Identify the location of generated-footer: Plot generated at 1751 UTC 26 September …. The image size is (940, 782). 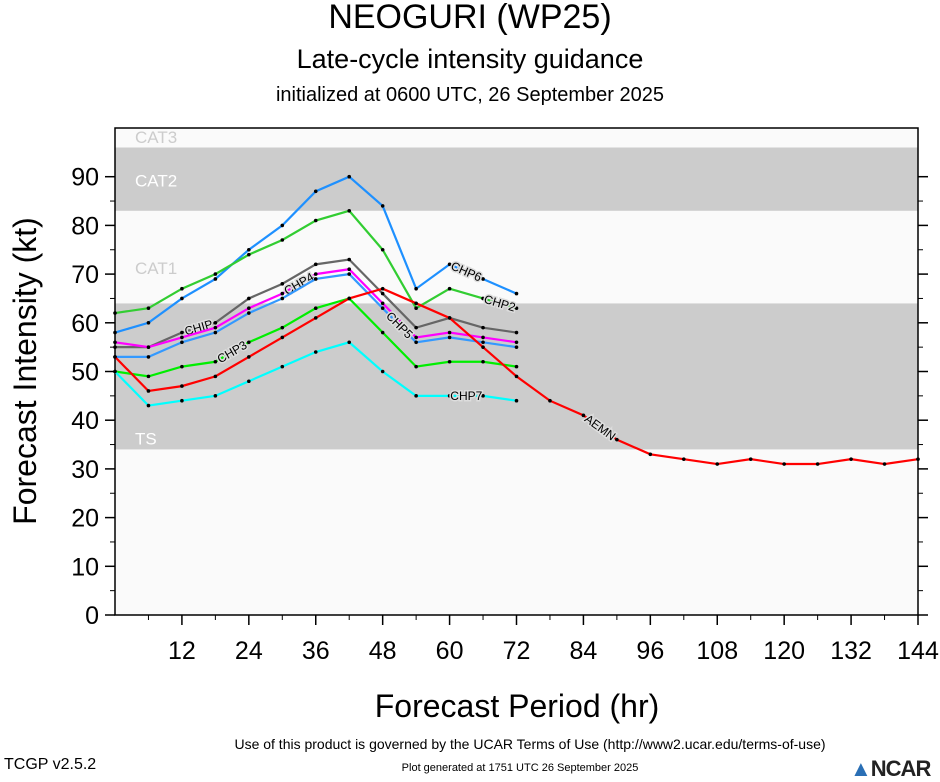
(520, 768).